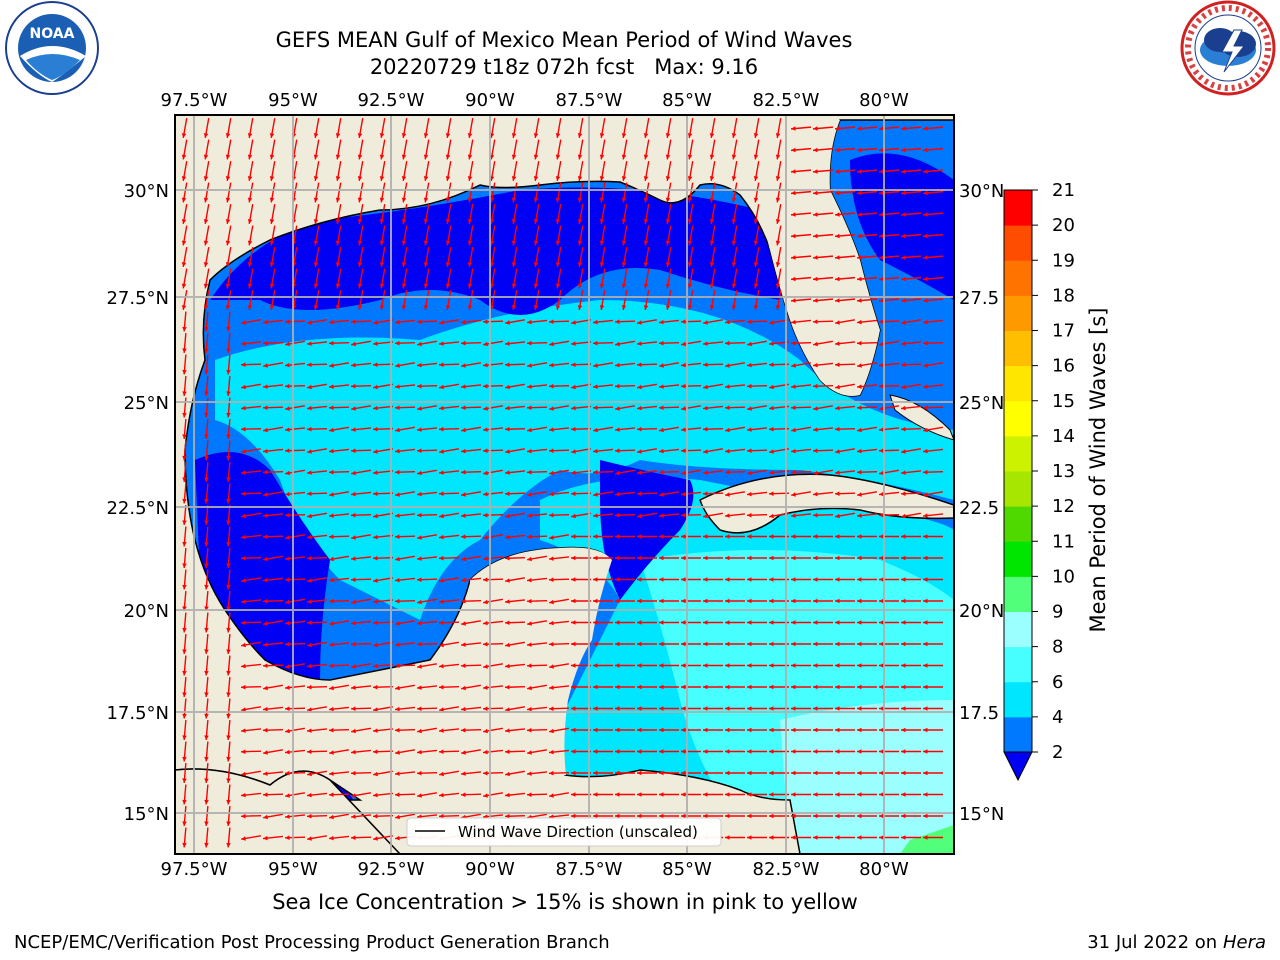 This screenshot has height=960, width=1280. I want to click on svg-text: 15°N, so click(981, 814).